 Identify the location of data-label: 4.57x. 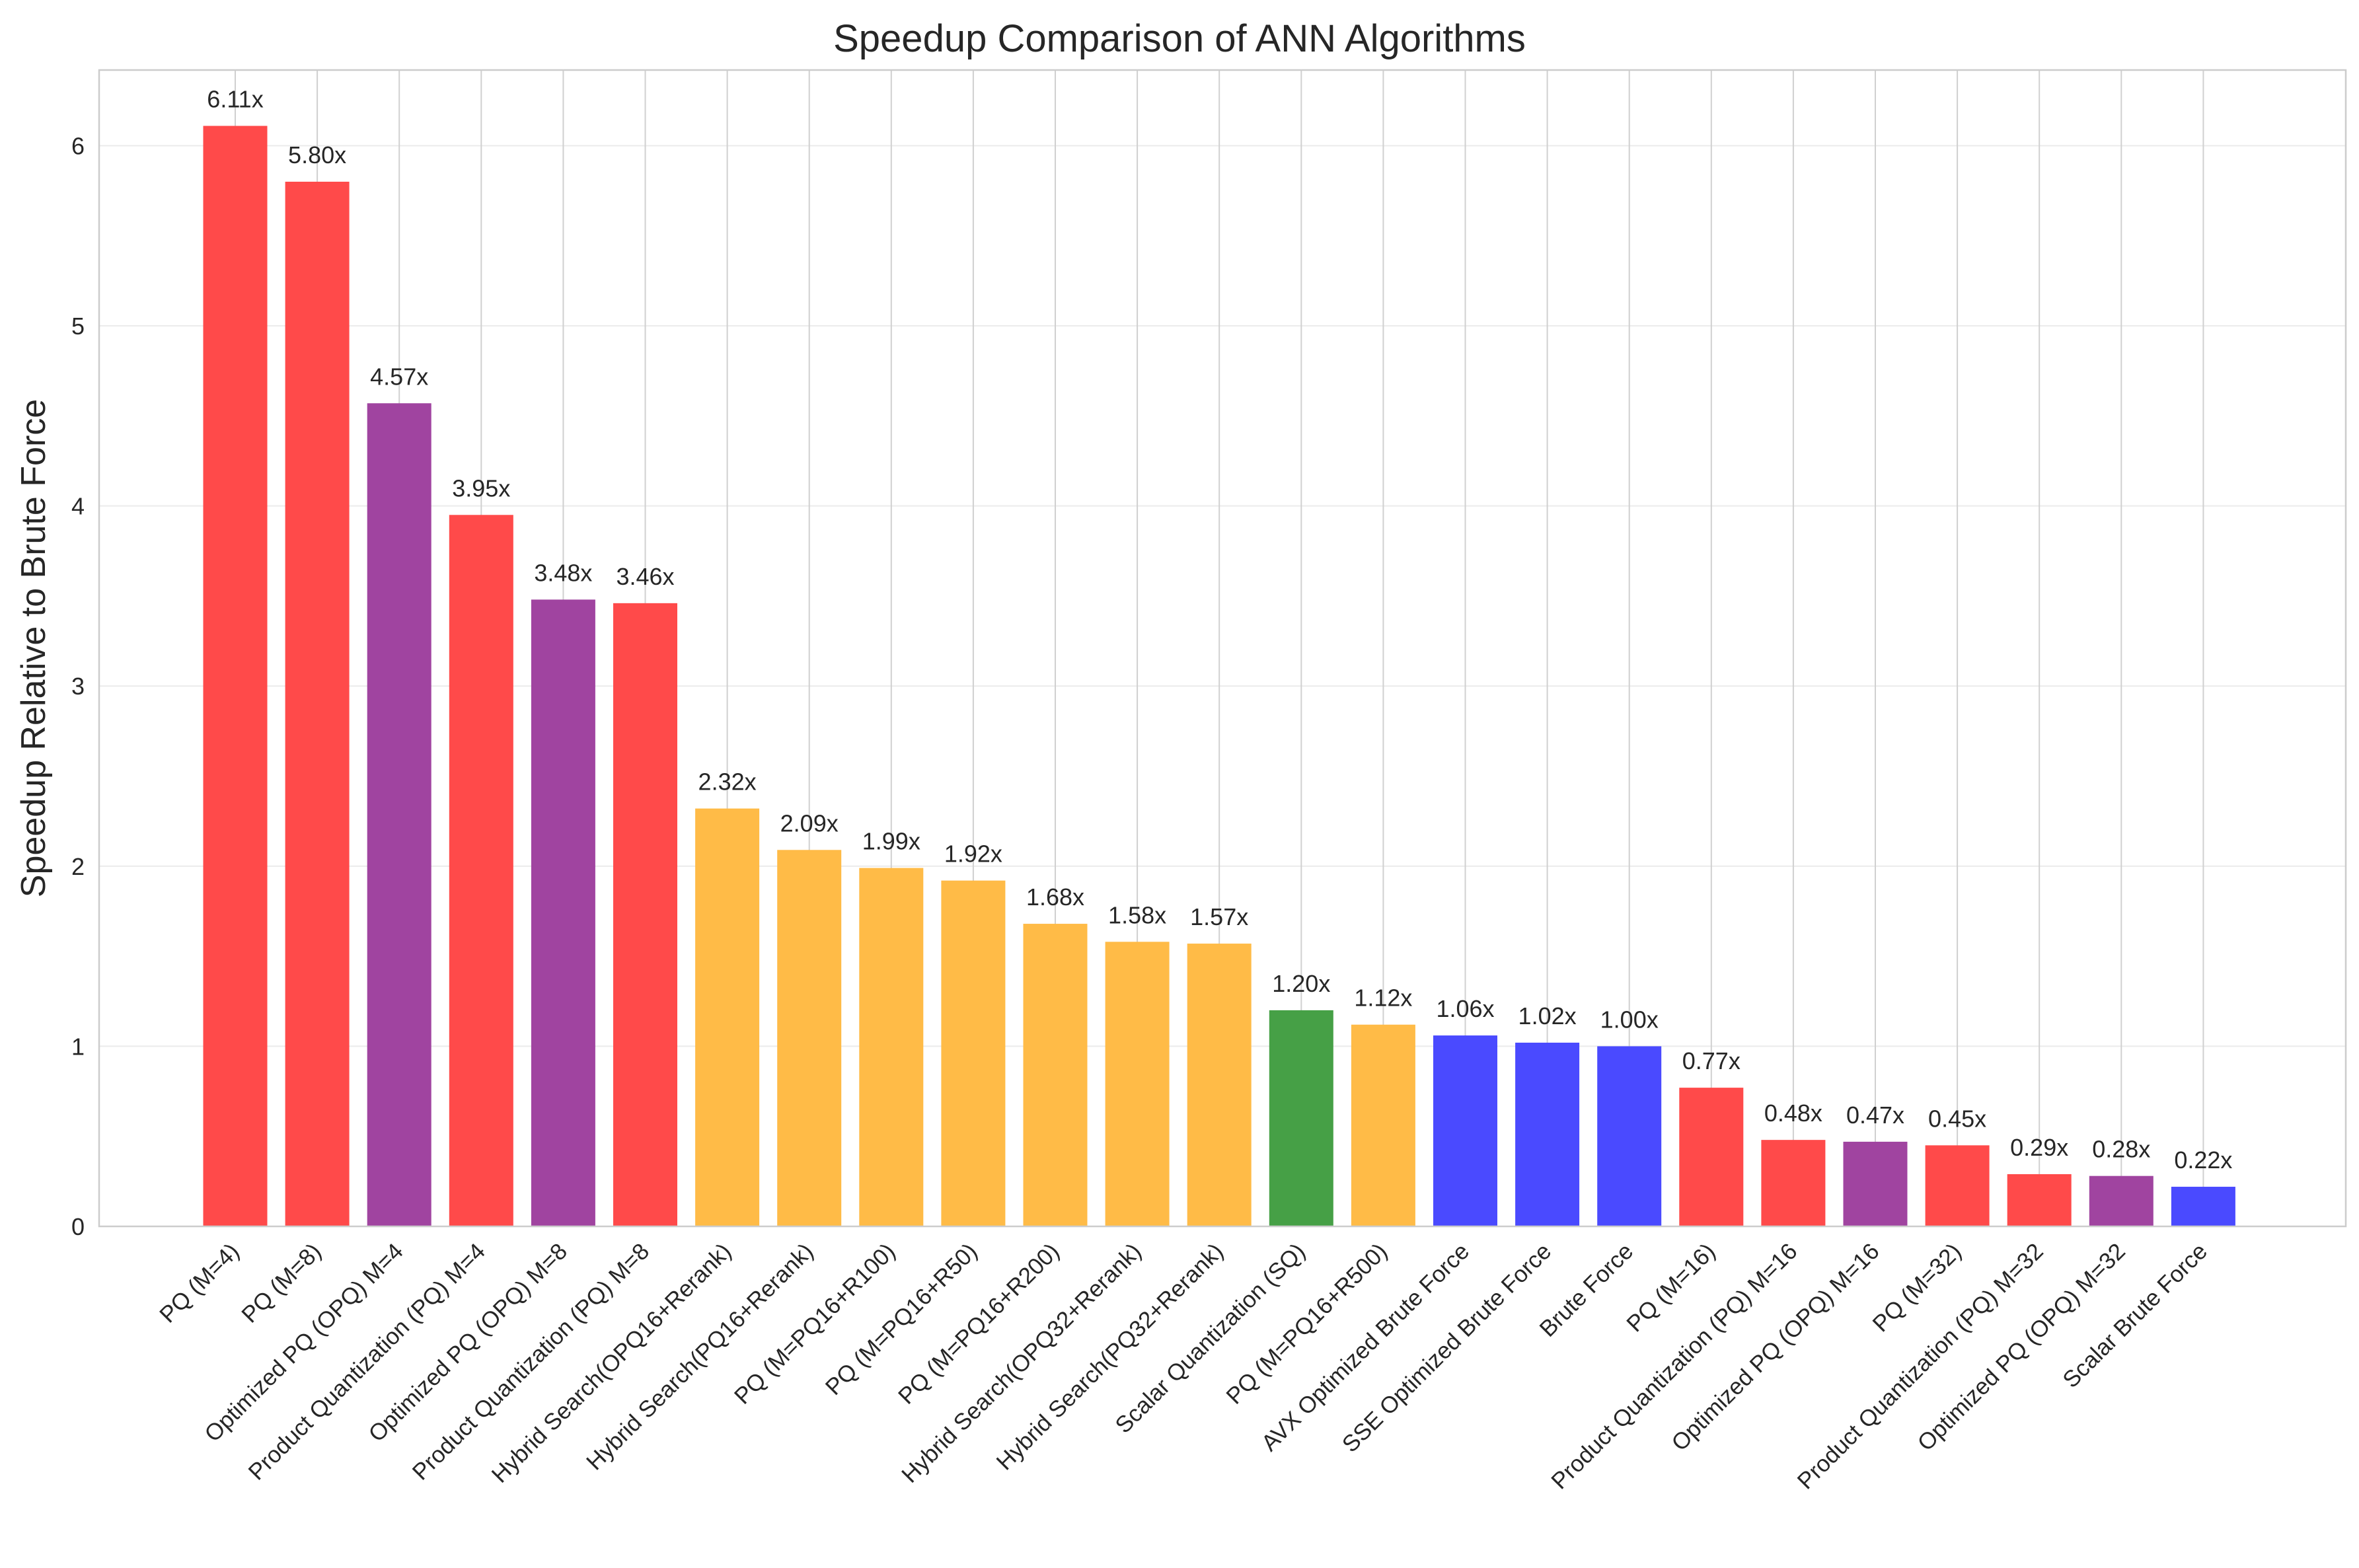
(399, 377).